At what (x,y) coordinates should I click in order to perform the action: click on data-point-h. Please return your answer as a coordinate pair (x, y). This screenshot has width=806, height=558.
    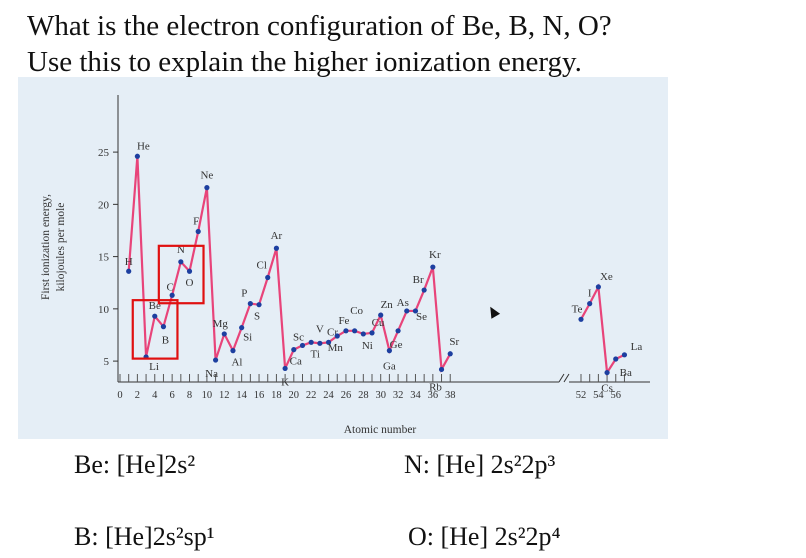
    Looking at the image, I should click on (129, 271).